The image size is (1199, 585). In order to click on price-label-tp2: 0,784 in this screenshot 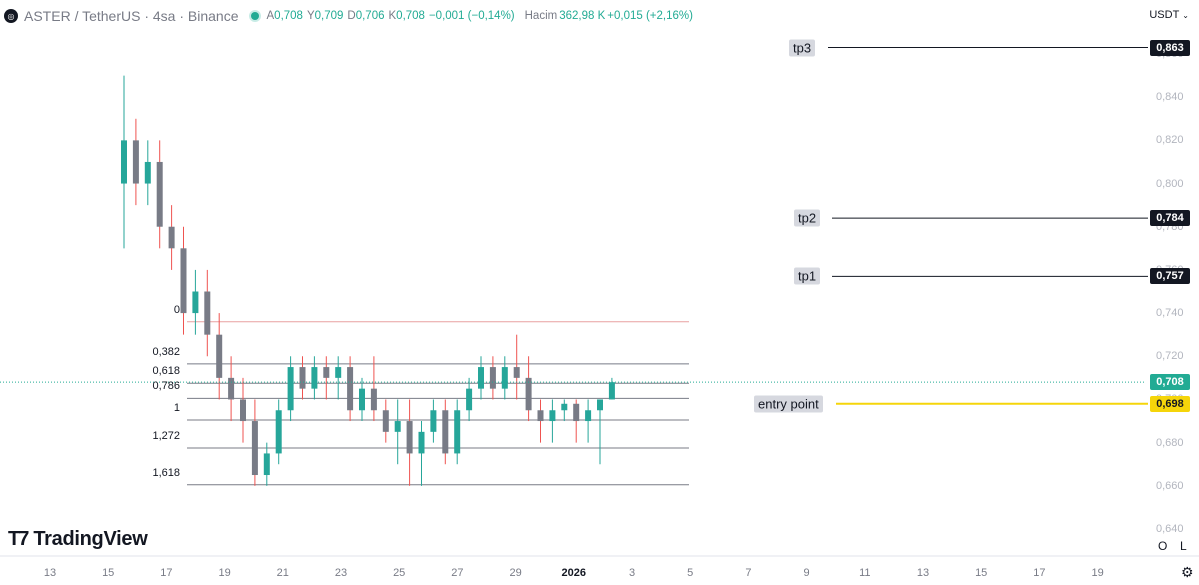, I will do `click(1170, 218)`.